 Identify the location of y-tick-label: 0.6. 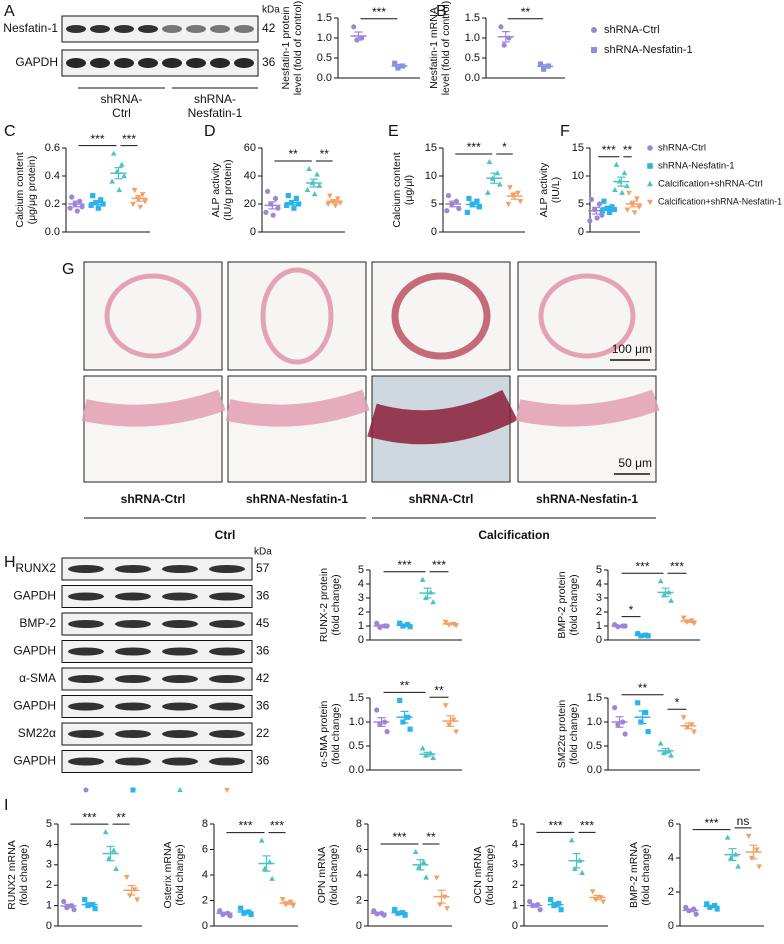
(52, 148).